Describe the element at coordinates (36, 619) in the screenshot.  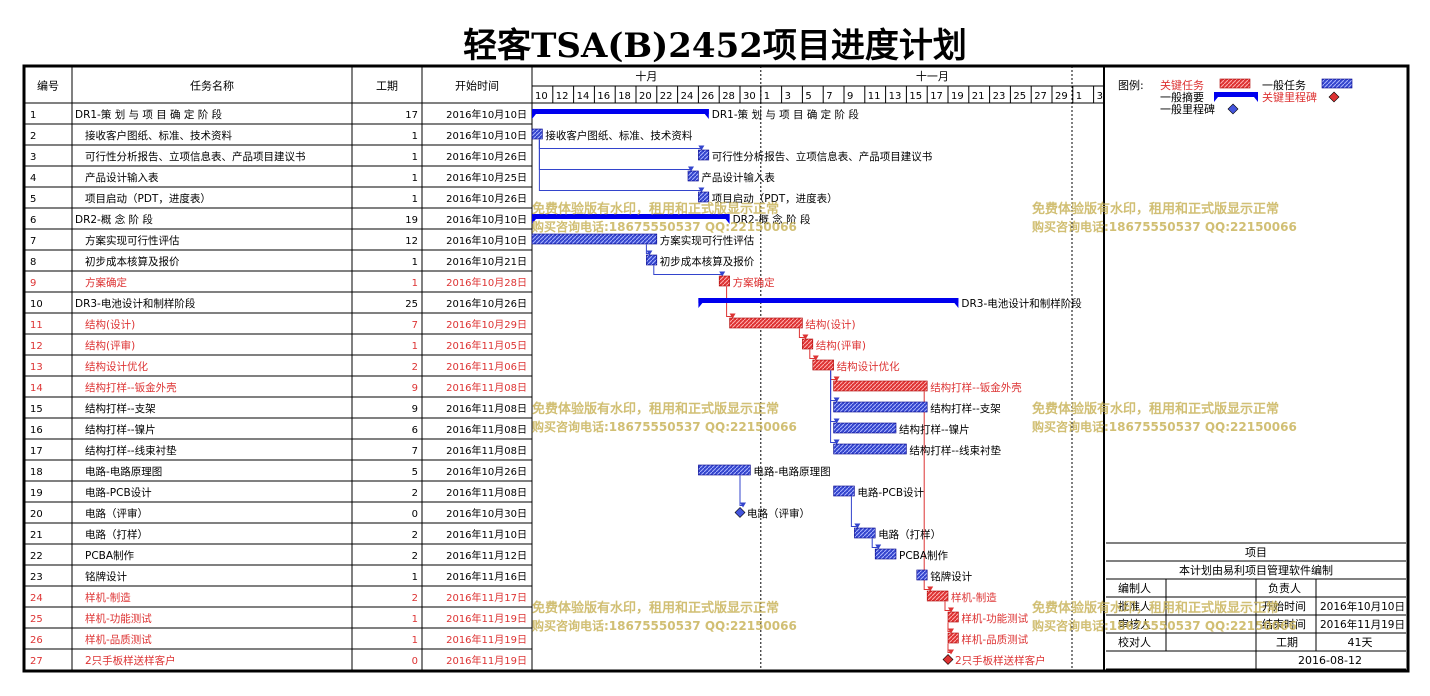
I see `task-id: 25` at that location.